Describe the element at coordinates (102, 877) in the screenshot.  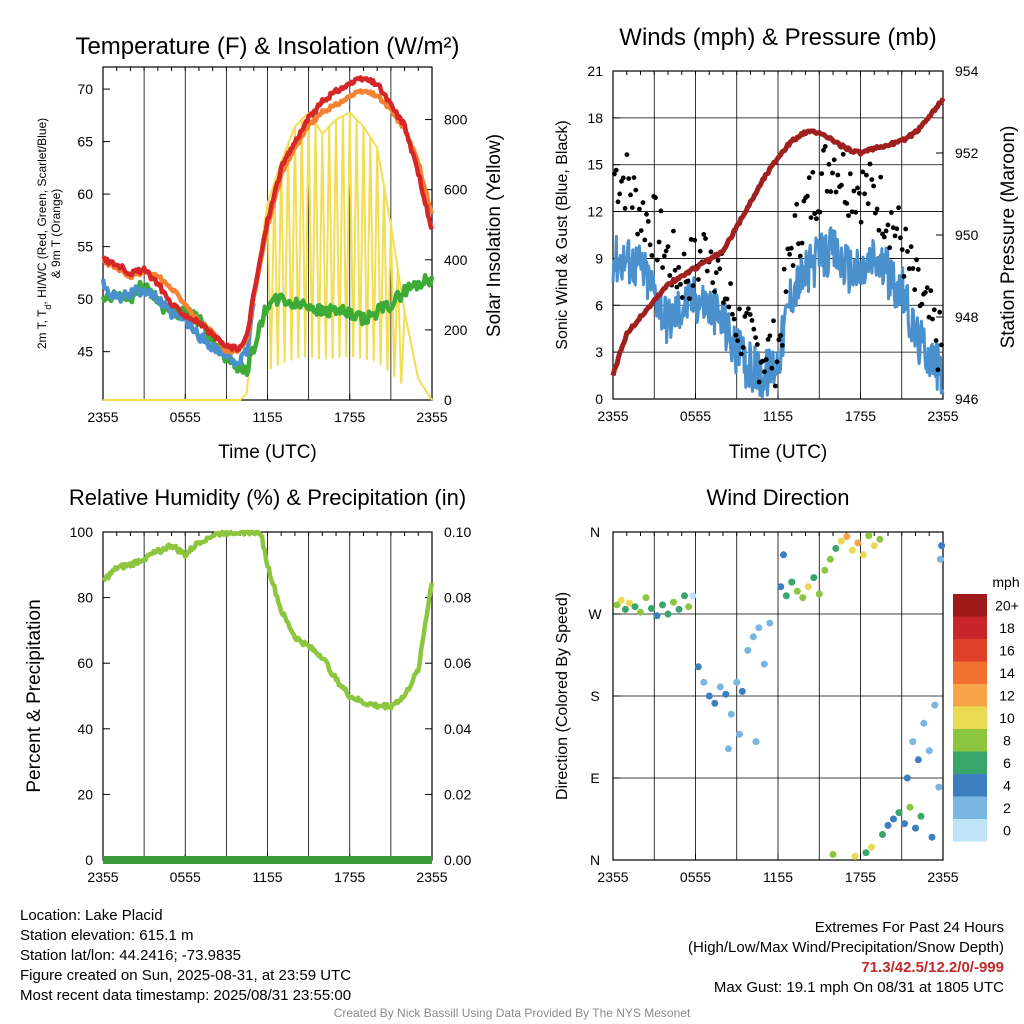
I see `rh-xtick-label-0: 2355` at that location.